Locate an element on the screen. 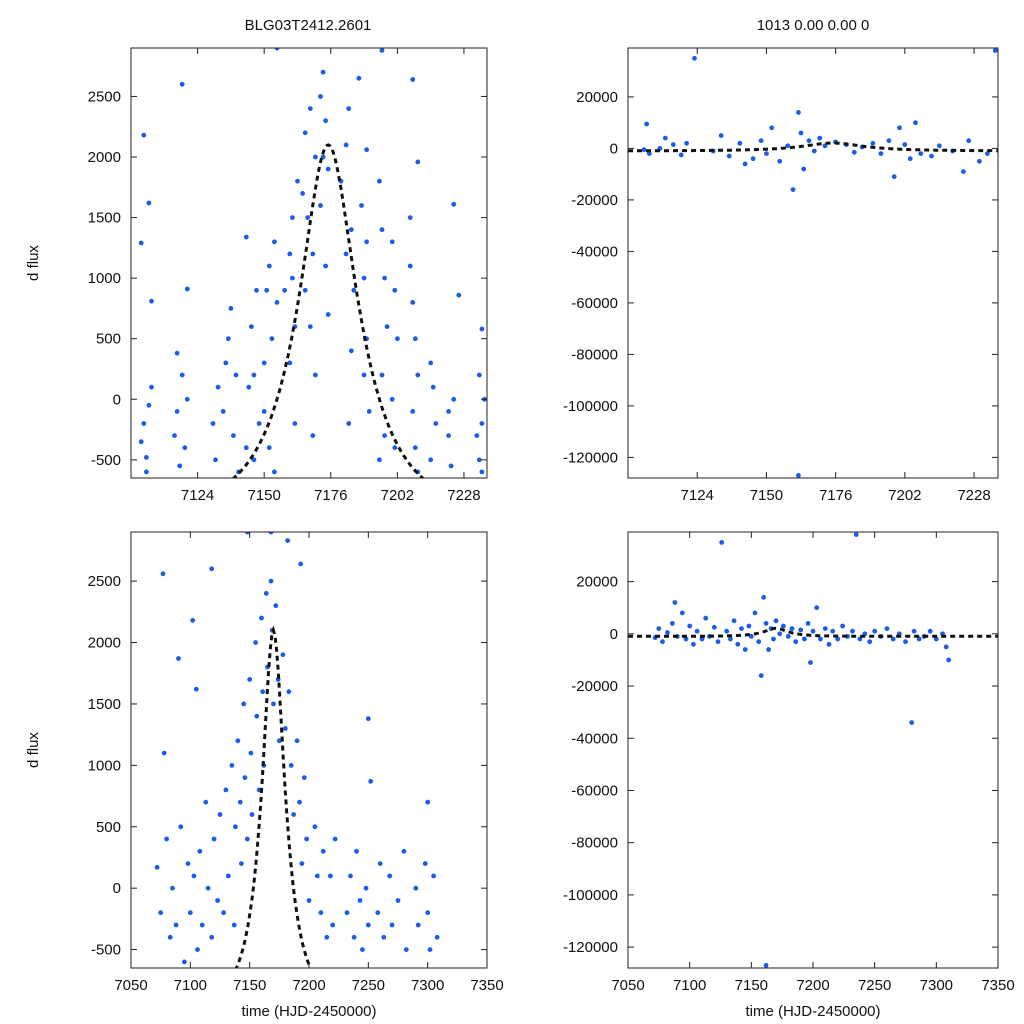 The image size is (1024, 1024). y-tick-label: -60000 is located at coordinates (594, 303).